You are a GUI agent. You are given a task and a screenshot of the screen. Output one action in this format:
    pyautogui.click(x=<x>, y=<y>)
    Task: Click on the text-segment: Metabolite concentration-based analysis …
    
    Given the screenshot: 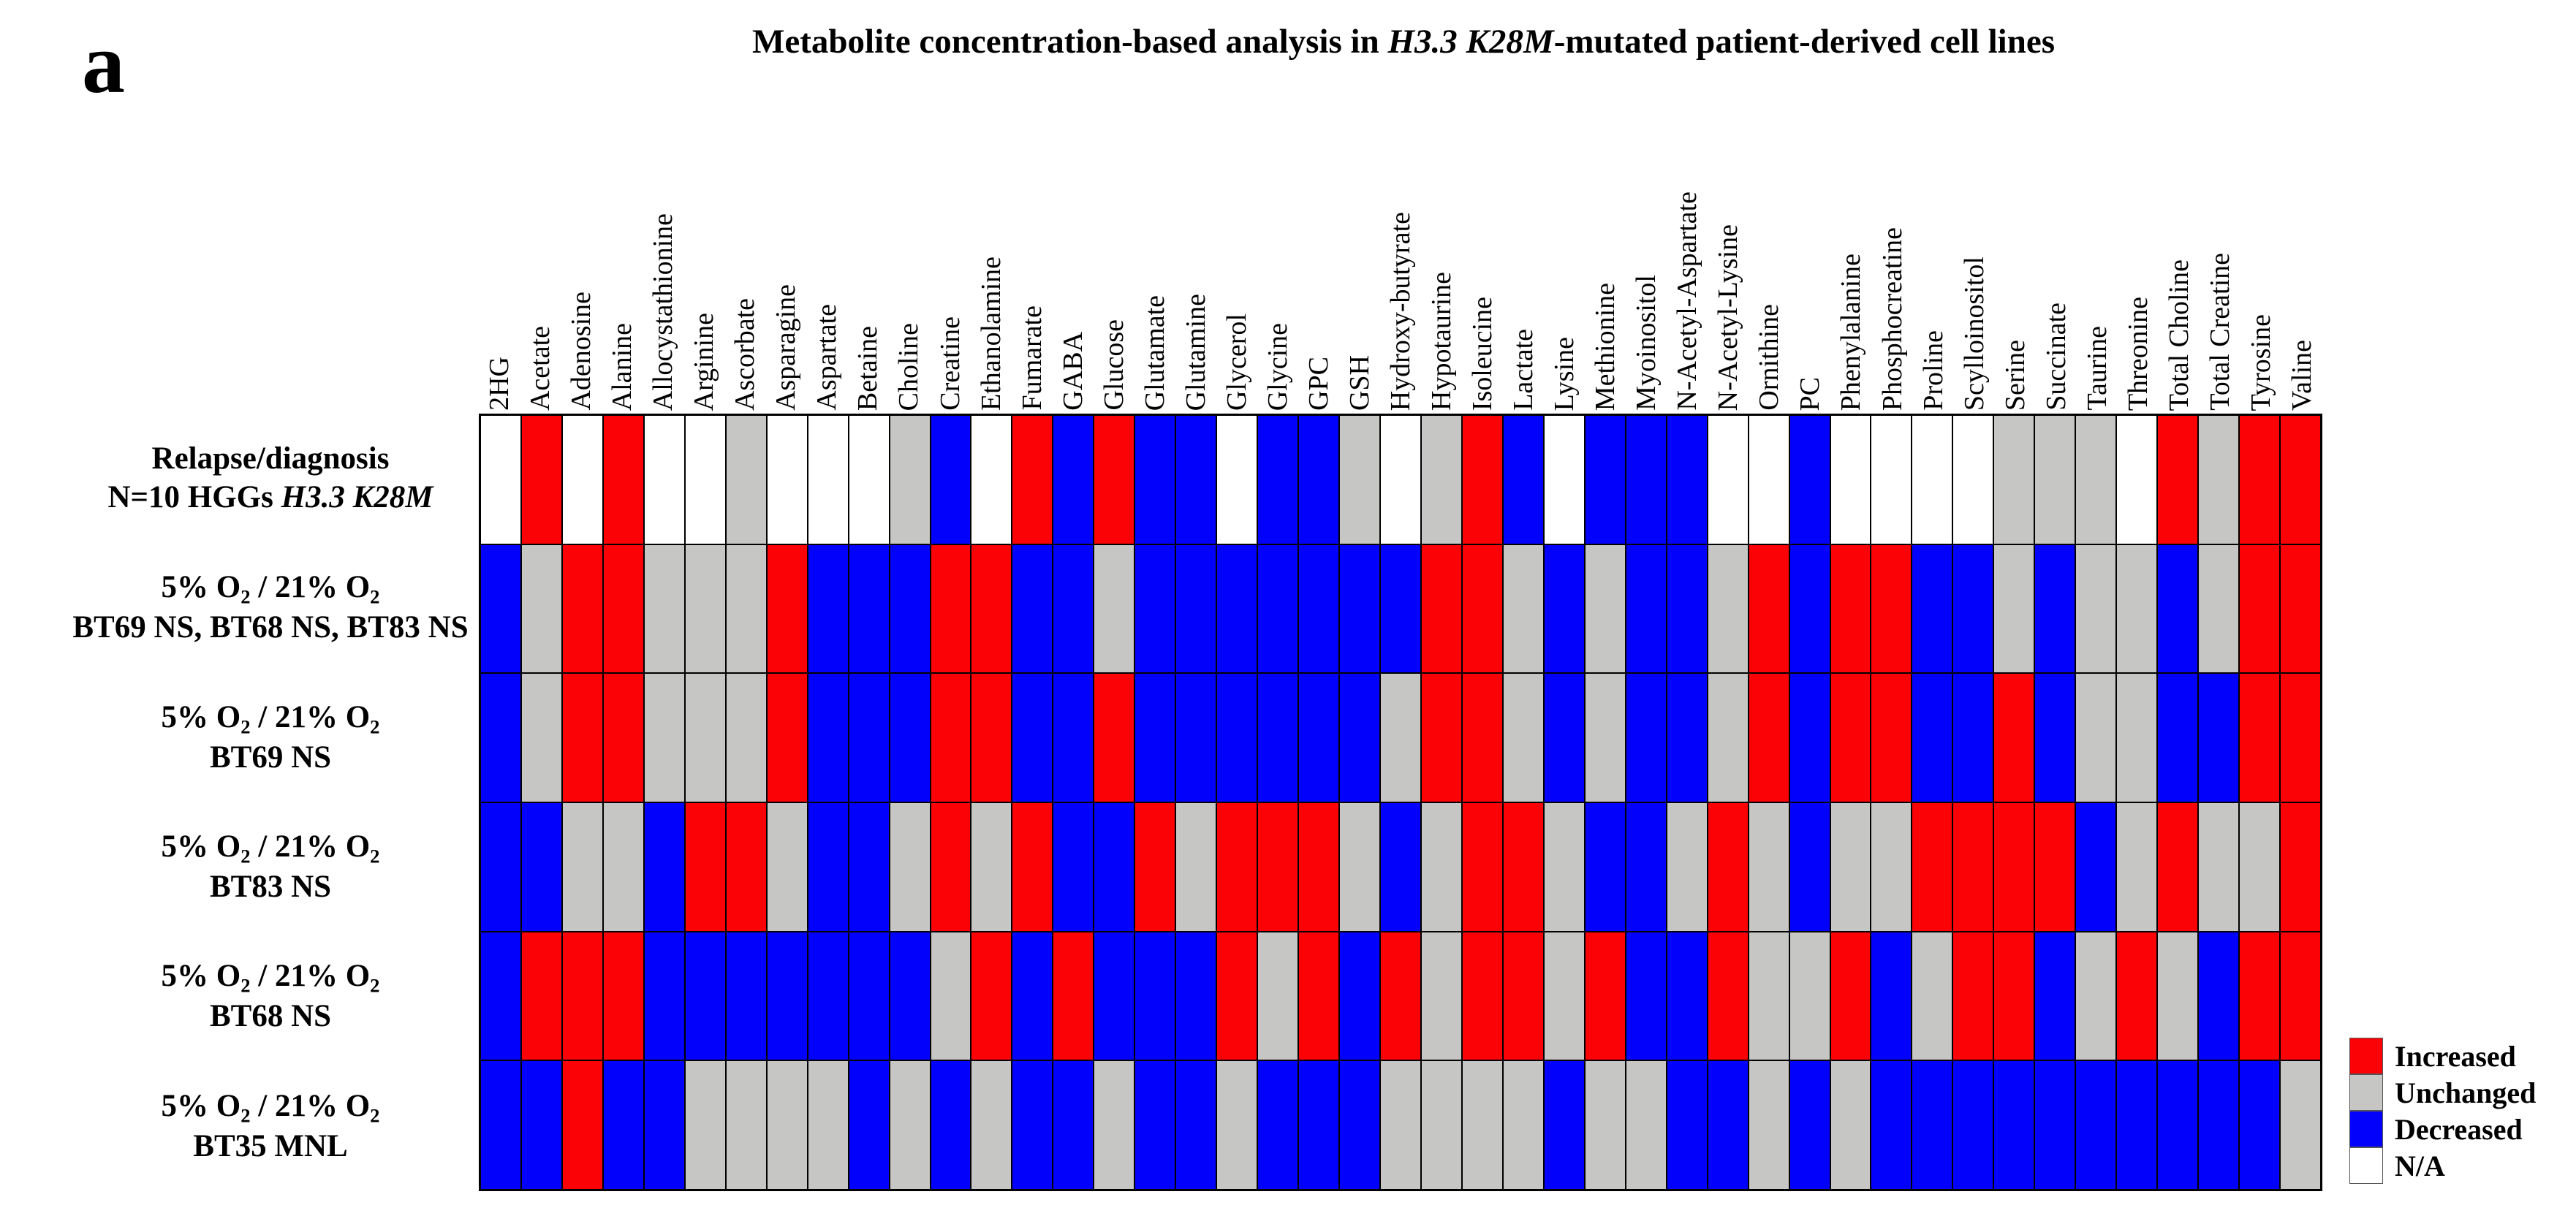 What is the action you would take?
    pyautogui.click(x=1070, y=42)
    